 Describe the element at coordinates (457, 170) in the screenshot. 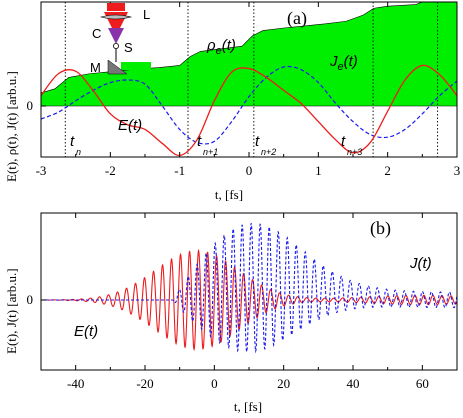

I see `x-tick-label-a-6: 3` at that location.